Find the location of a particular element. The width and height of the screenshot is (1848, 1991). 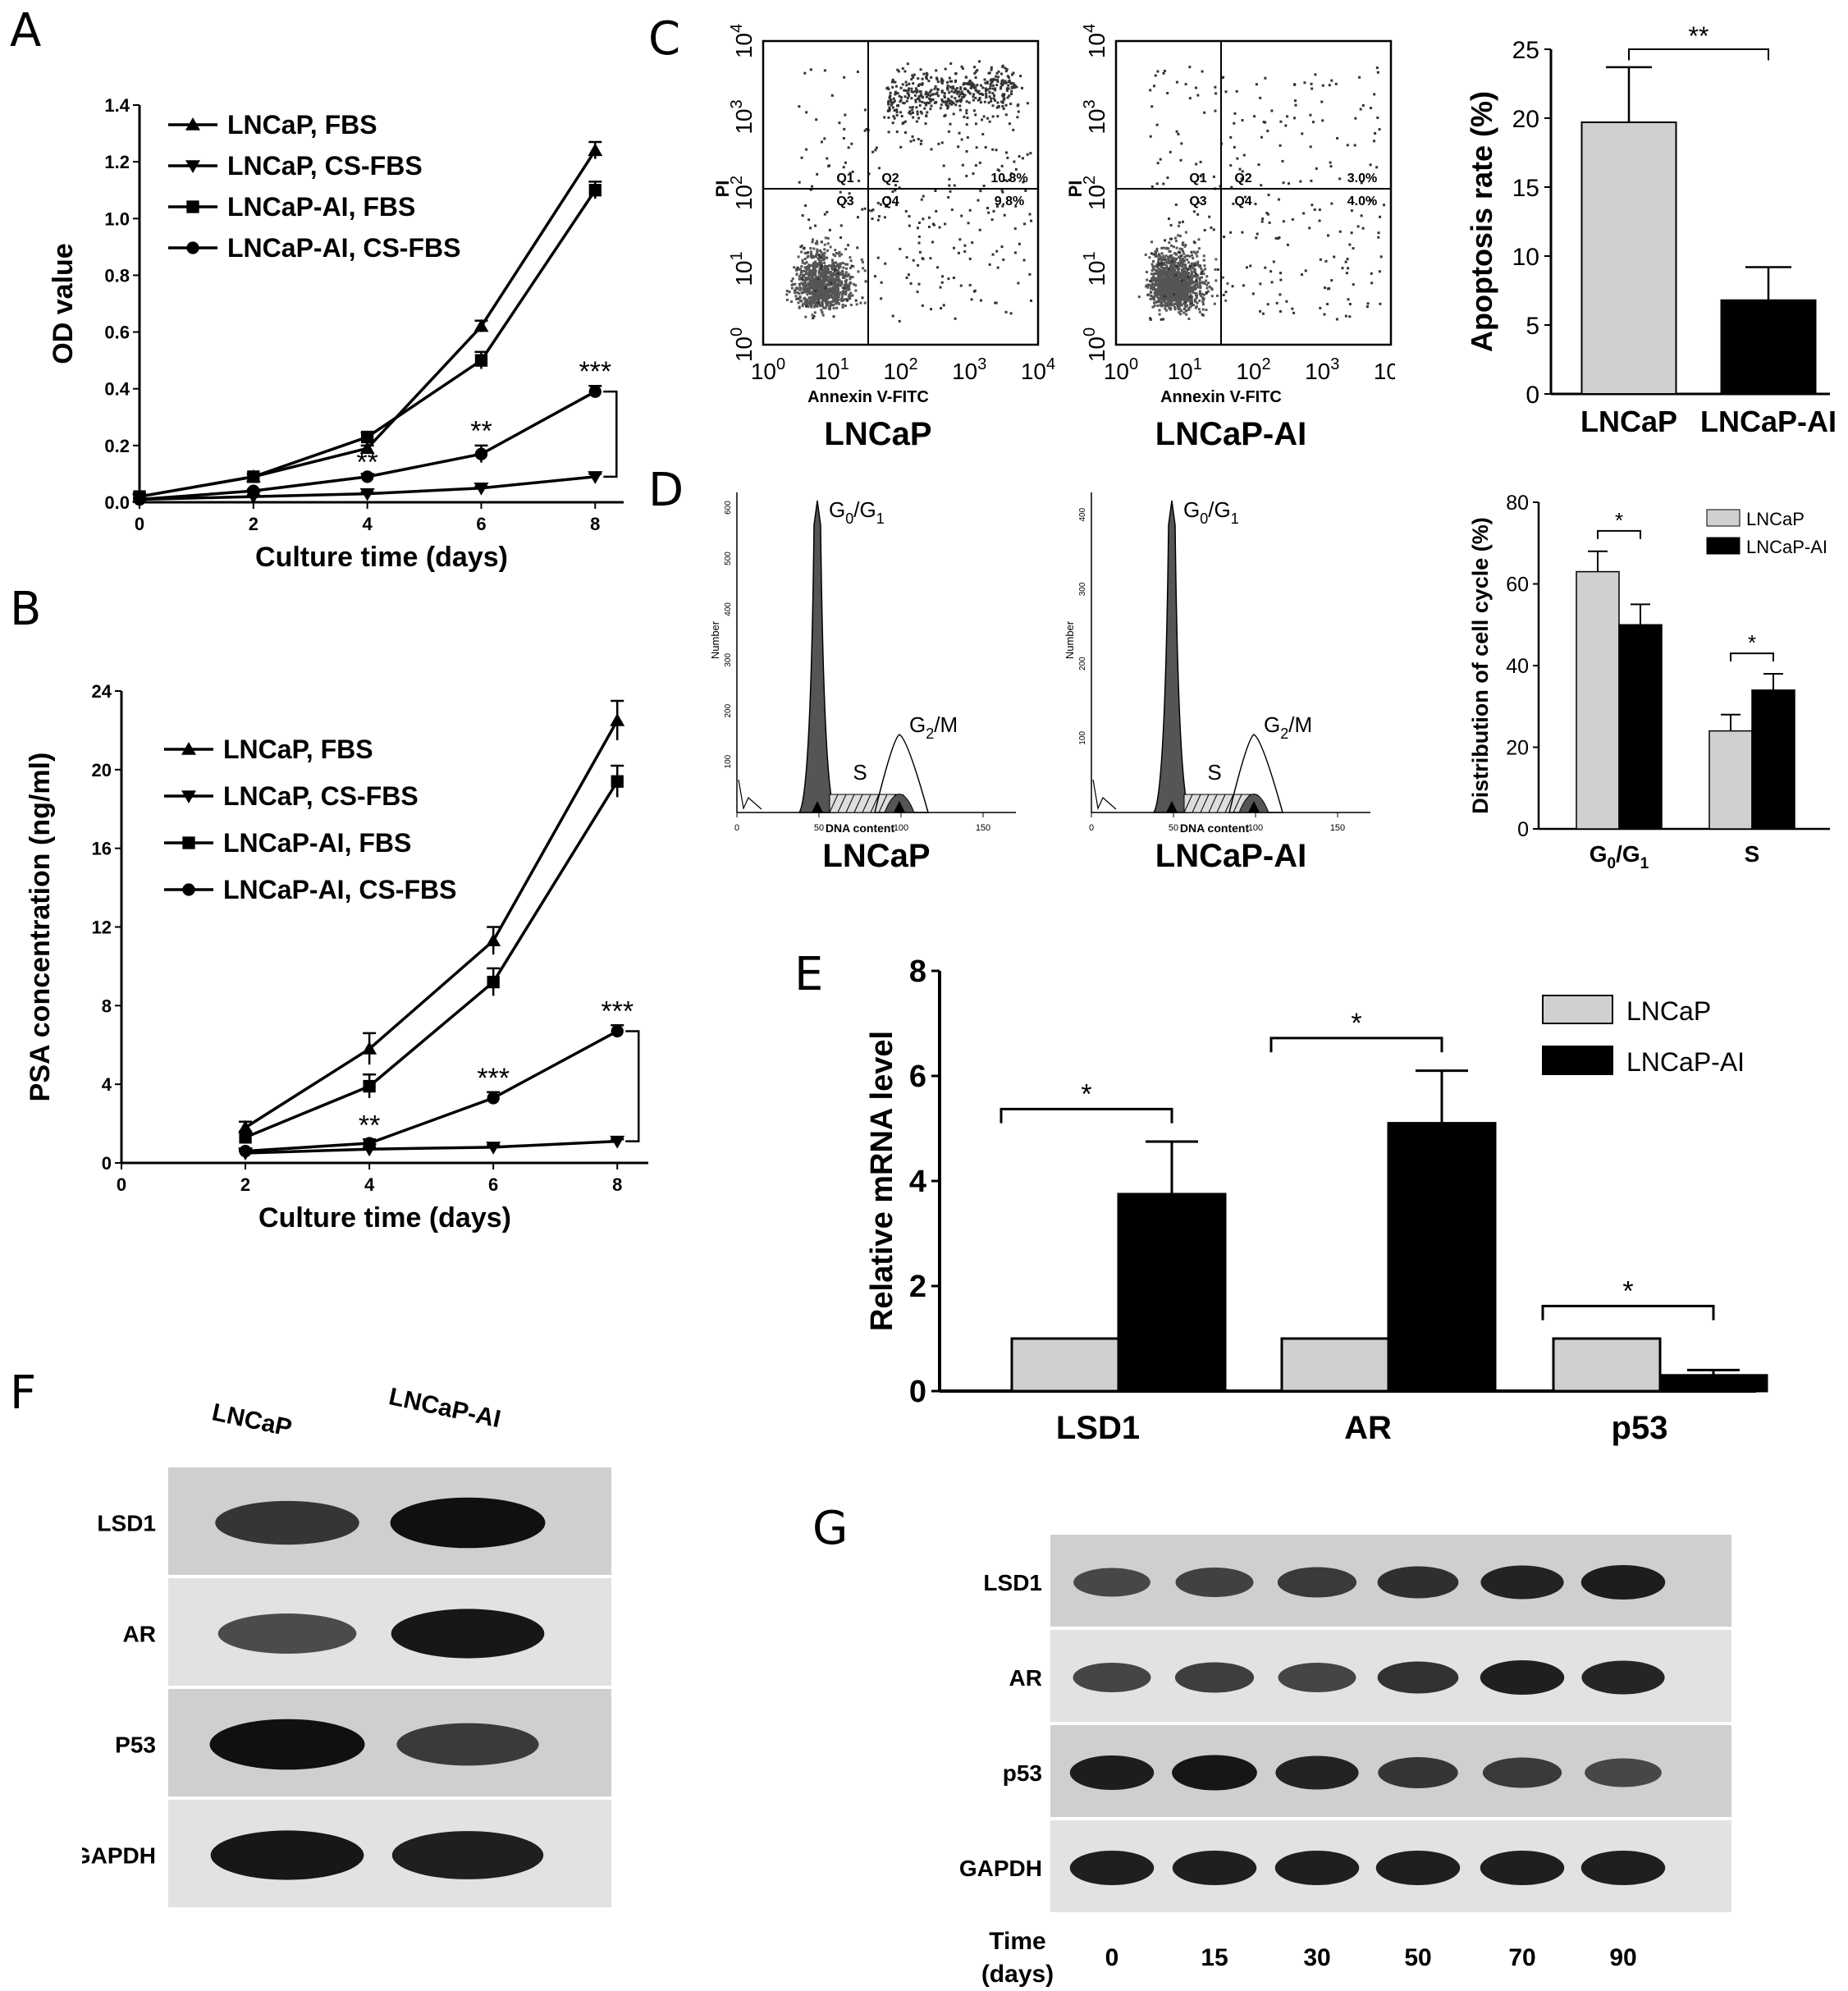

tick-exp: 3 is located at coordinates (1090, 103).